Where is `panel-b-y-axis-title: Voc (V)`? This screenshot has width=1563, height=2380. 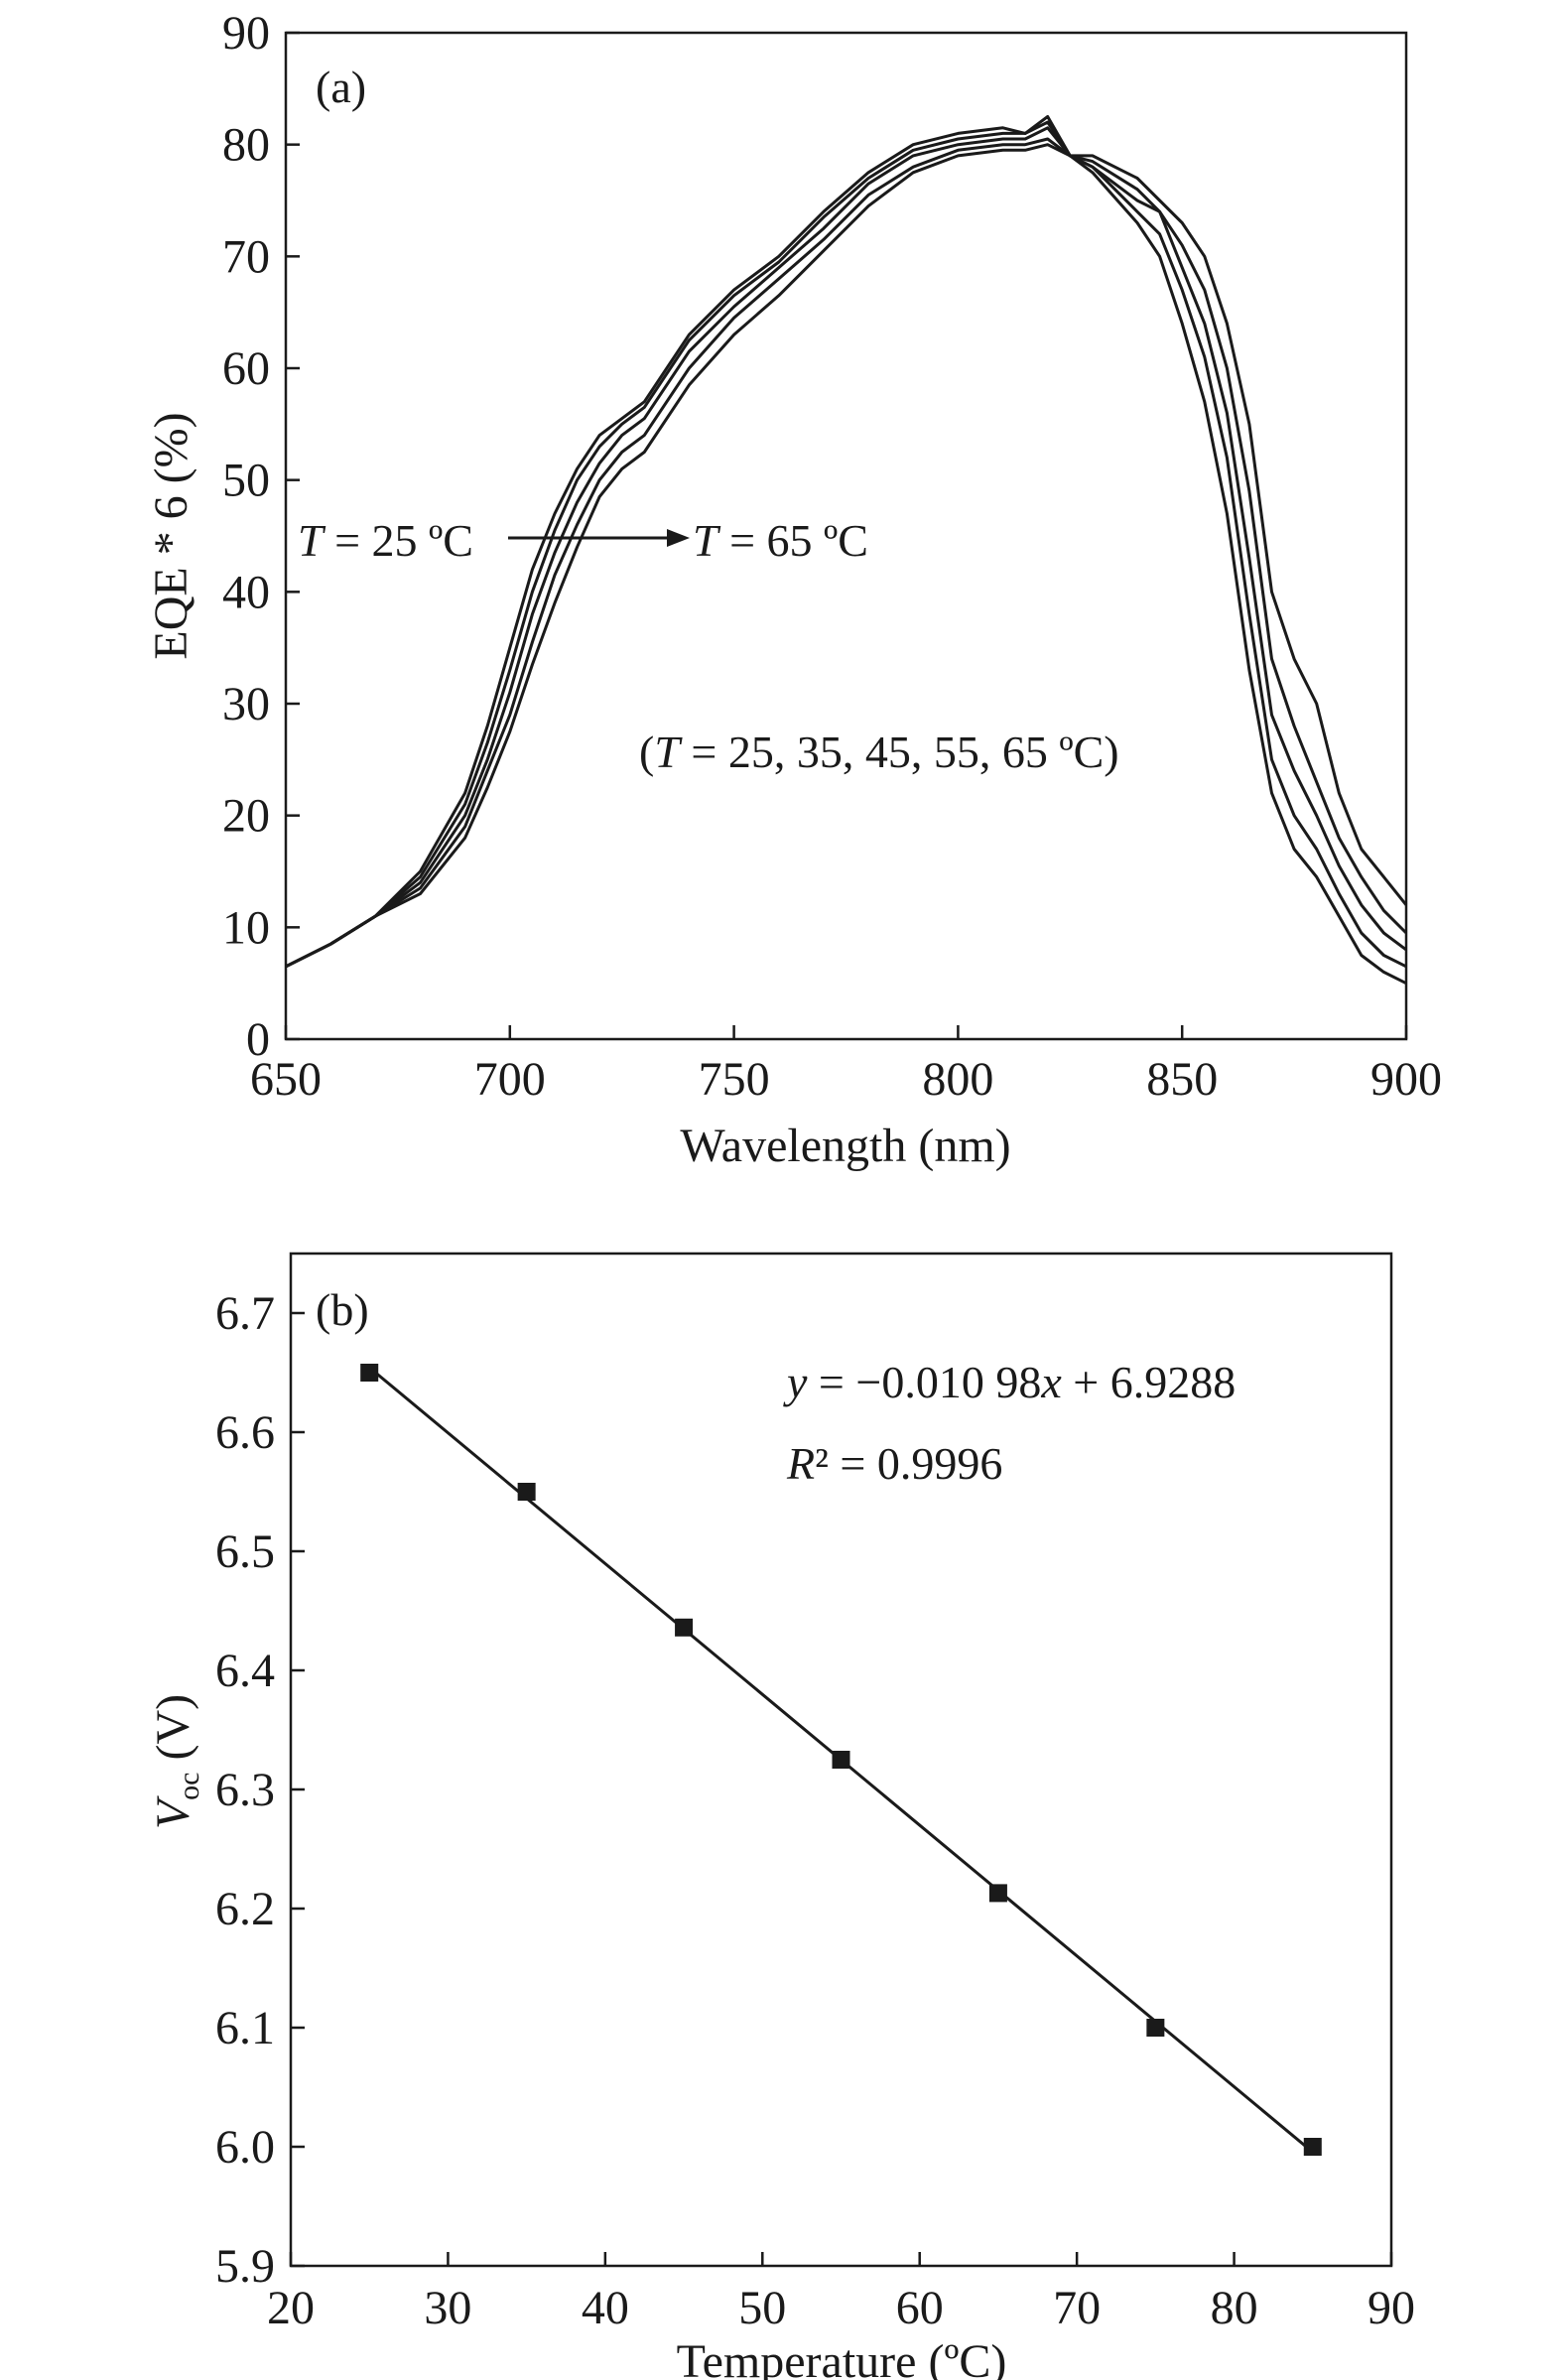 panel-b-y-axis-title: Voc (V) is located at coordinates (176, 1761).